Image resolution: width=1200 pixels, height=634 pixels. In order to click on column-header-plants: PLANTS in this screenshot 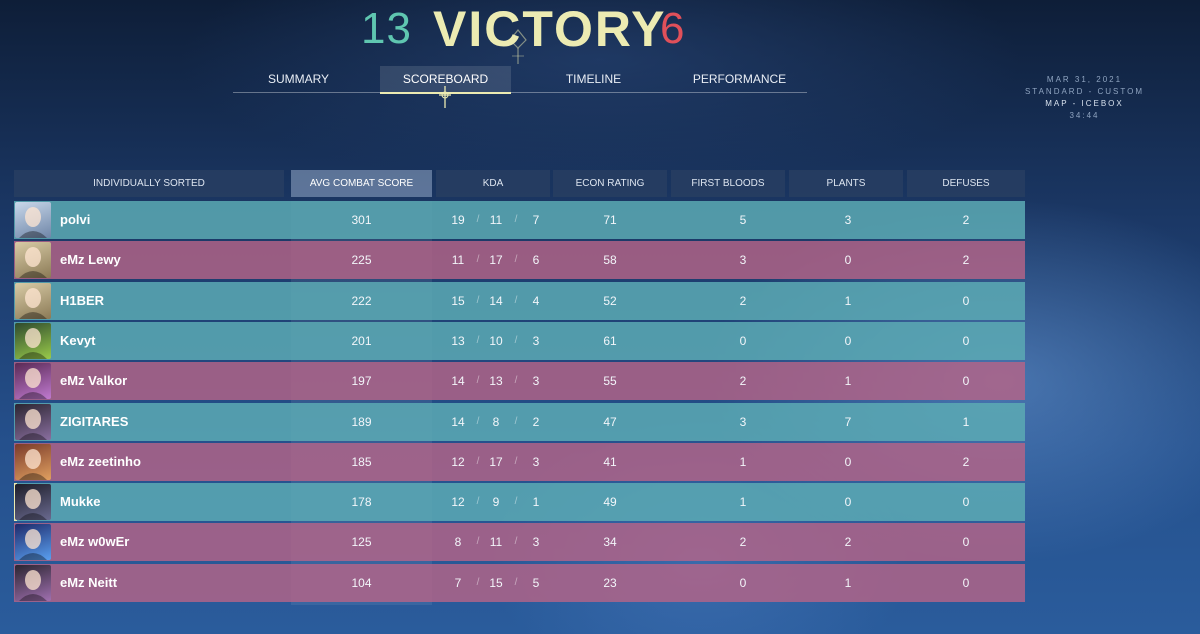, I will do `click(846, 183)`.